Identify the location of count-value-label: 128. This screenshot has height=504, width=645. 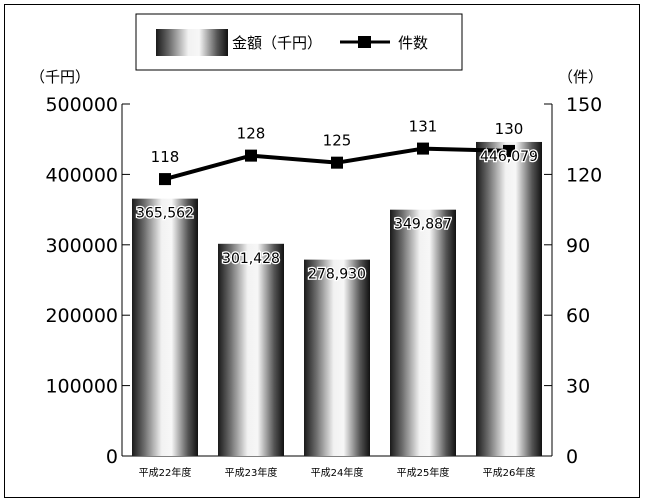
(251, 134).